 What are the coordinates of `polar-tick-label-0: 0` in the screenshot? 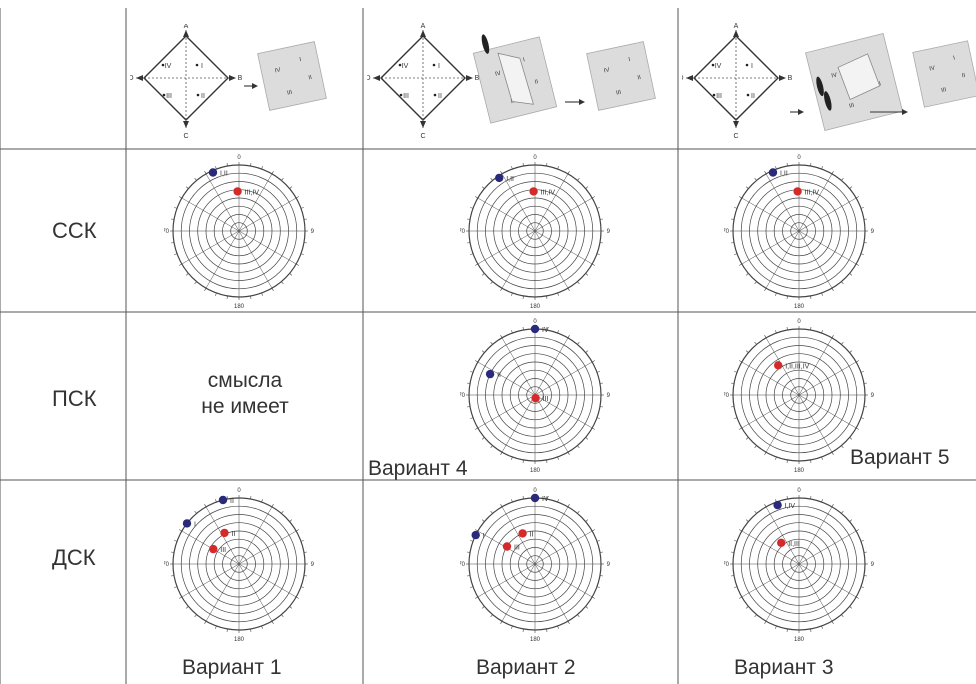 It's located at (799, 491).